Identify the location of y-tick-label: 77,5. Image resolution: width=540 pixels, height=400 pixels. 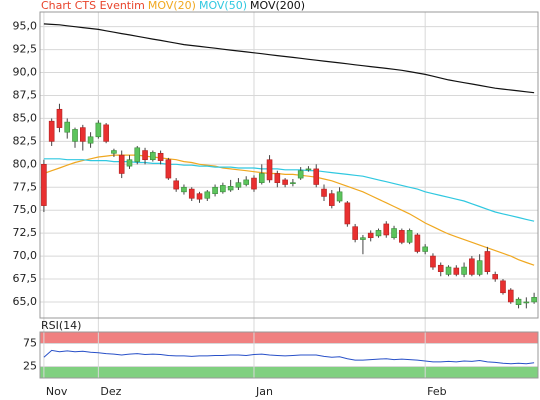
(25, 186).